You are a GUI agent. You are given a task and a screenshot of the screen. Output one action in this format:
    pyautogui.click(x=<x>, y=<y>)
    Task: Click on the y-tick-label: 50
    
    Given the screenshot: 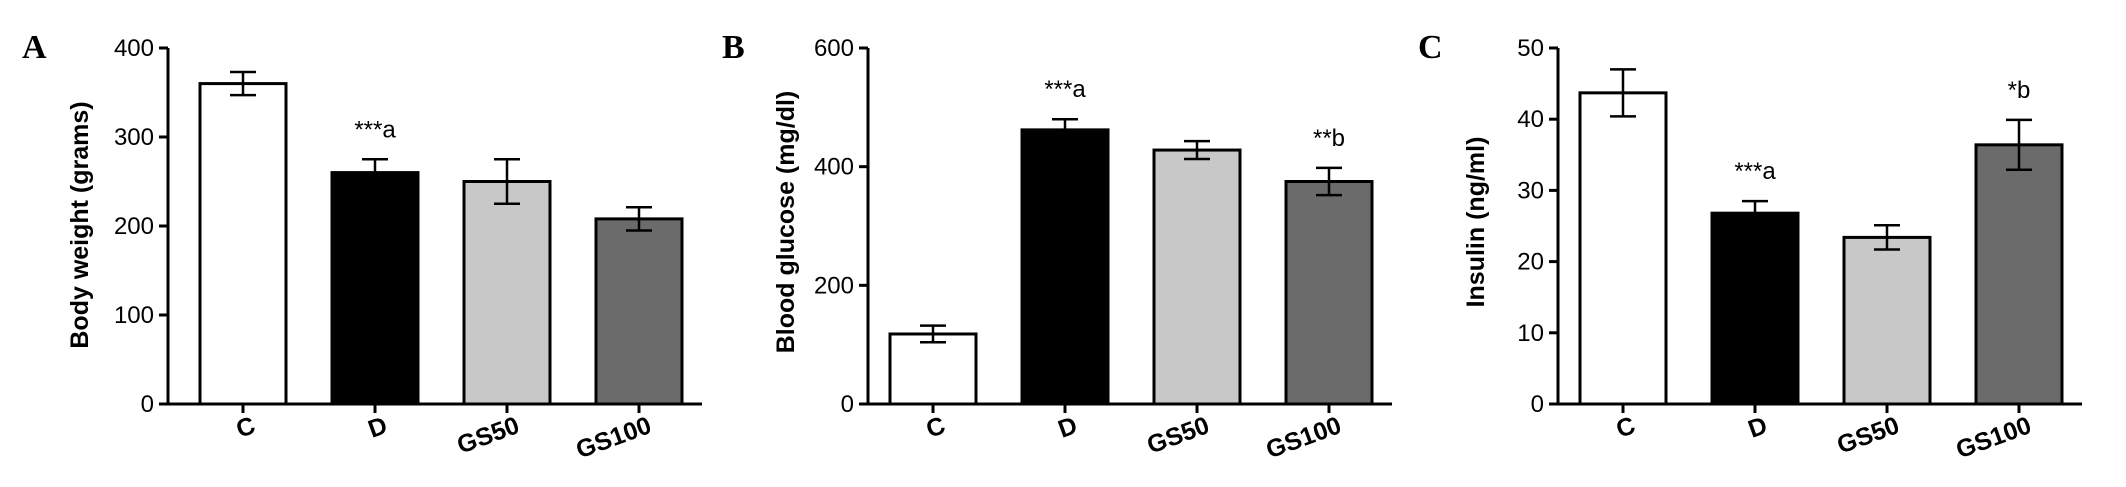 What is the action you would take?
    pyautogui.click(x=1530, y=48)
    